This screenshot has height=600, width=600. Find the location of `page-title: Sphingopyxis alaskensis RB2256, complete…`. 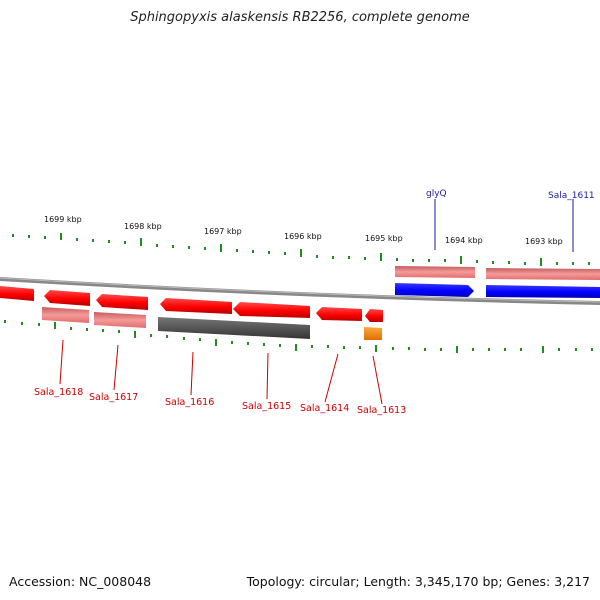

page-title: Sphingopyxis alaskensis RB2256, complete… is located at coordinates (300, 17).